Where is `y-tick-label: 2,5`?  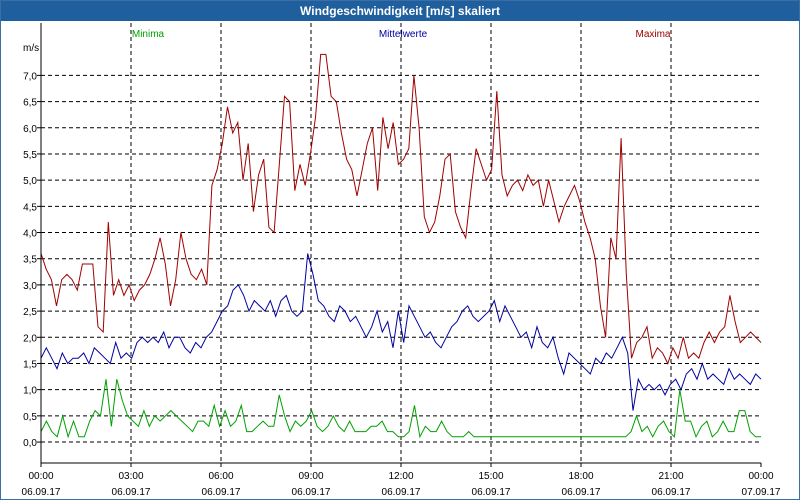 y-tick-label: 2,5 is located at coordinates (30, 312).